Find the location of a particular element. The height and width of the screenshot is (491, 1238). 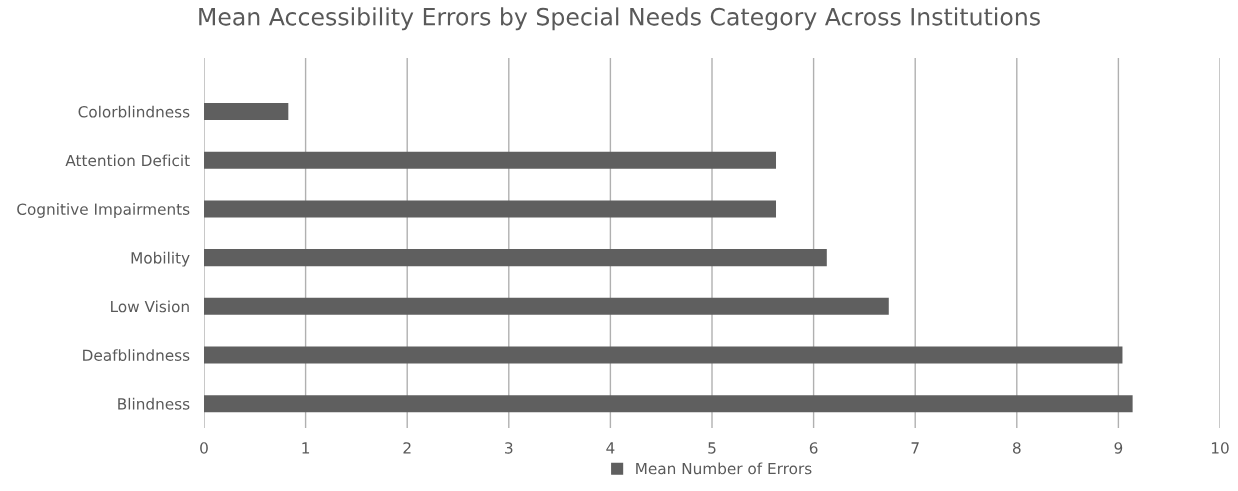

x-tick-label: 4 is located at coordinates (610, 448).